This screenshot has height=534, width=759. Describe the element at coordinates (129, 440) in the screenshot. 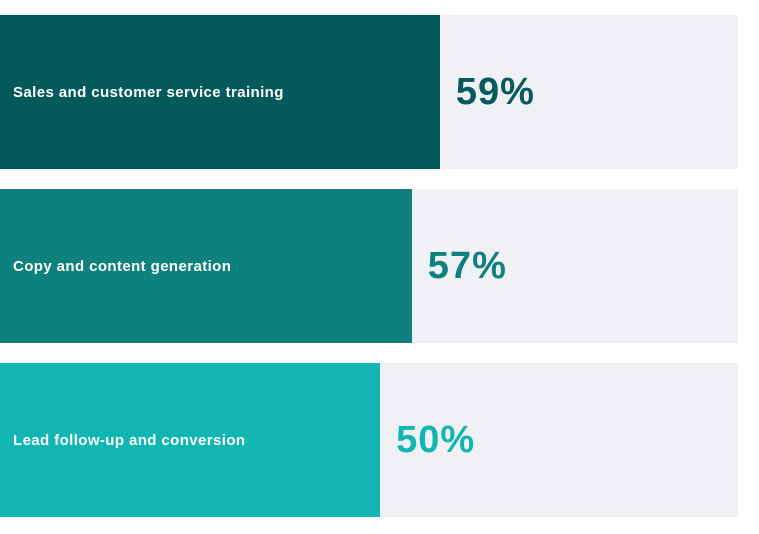

I see `bar-label: Lead follow-up and conversion` at that location.